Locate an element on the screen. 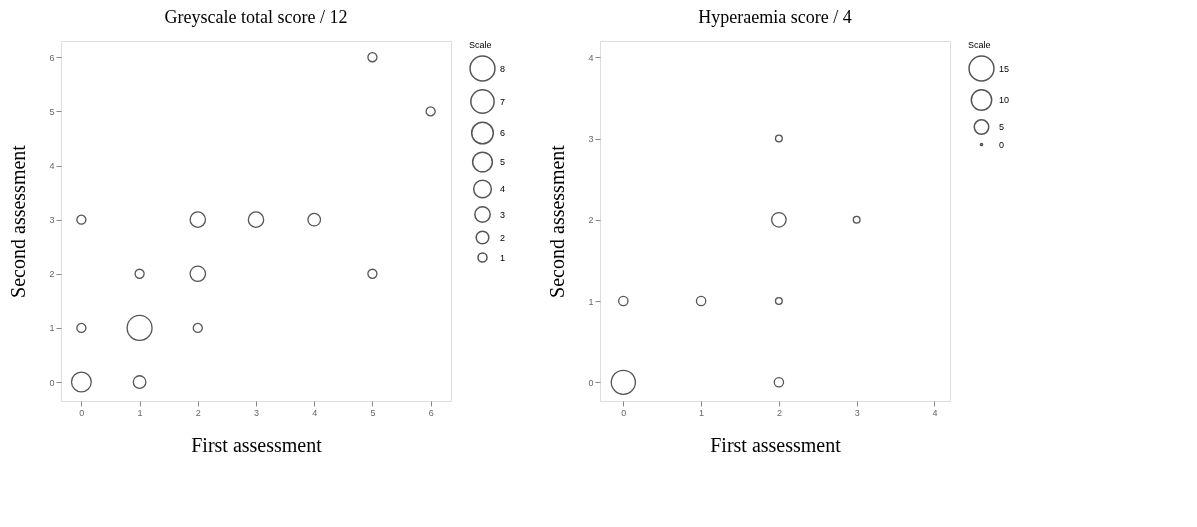 Image resolution: width=1197 pixels, height=527 pixels. legend-label: 8 is located at coordinates (503, 68).